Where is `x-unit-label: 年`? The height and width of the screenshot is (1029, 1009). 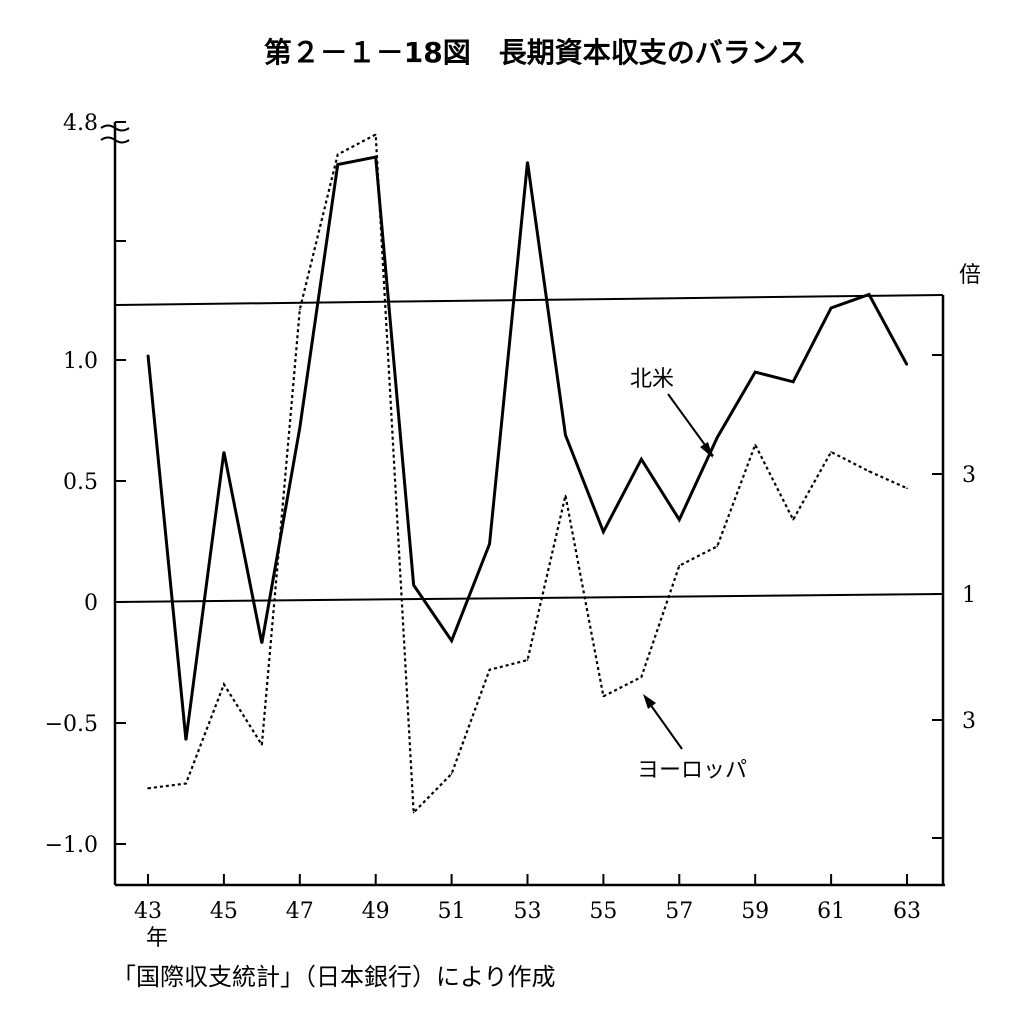
x-unit-label: 年 is located at coordinates (157, 938).